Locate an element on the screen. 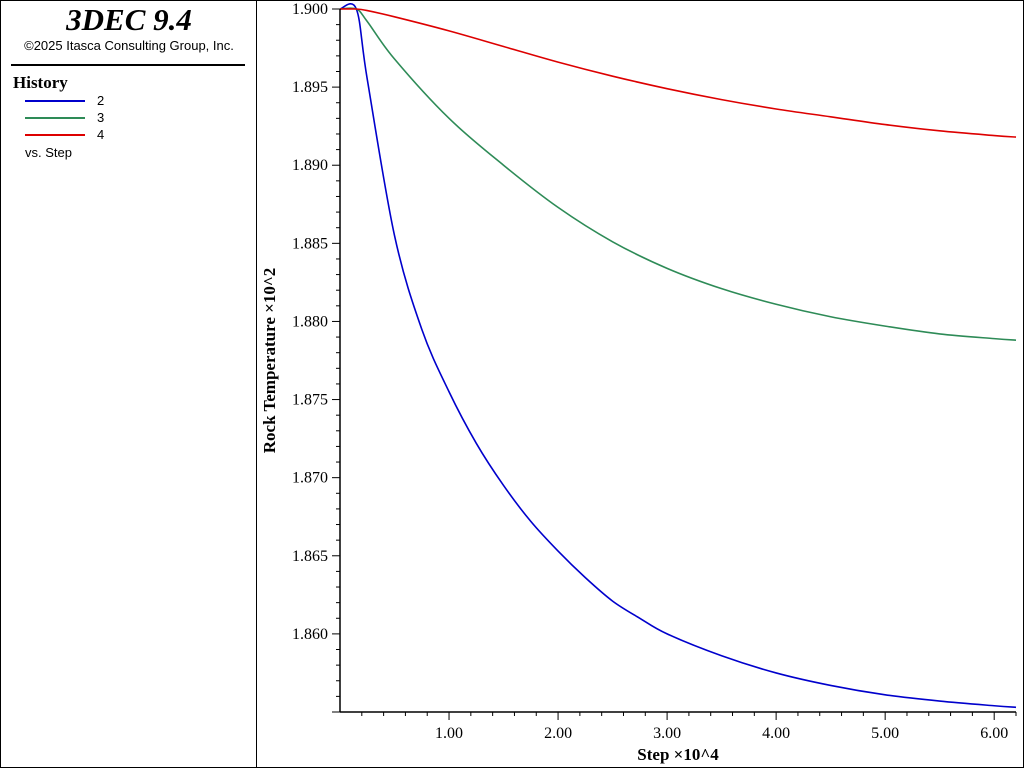 Image resolution: width=1024 pixels, height=768 pixels. legend-label-2: 2 is located at coordinates (101, 100).